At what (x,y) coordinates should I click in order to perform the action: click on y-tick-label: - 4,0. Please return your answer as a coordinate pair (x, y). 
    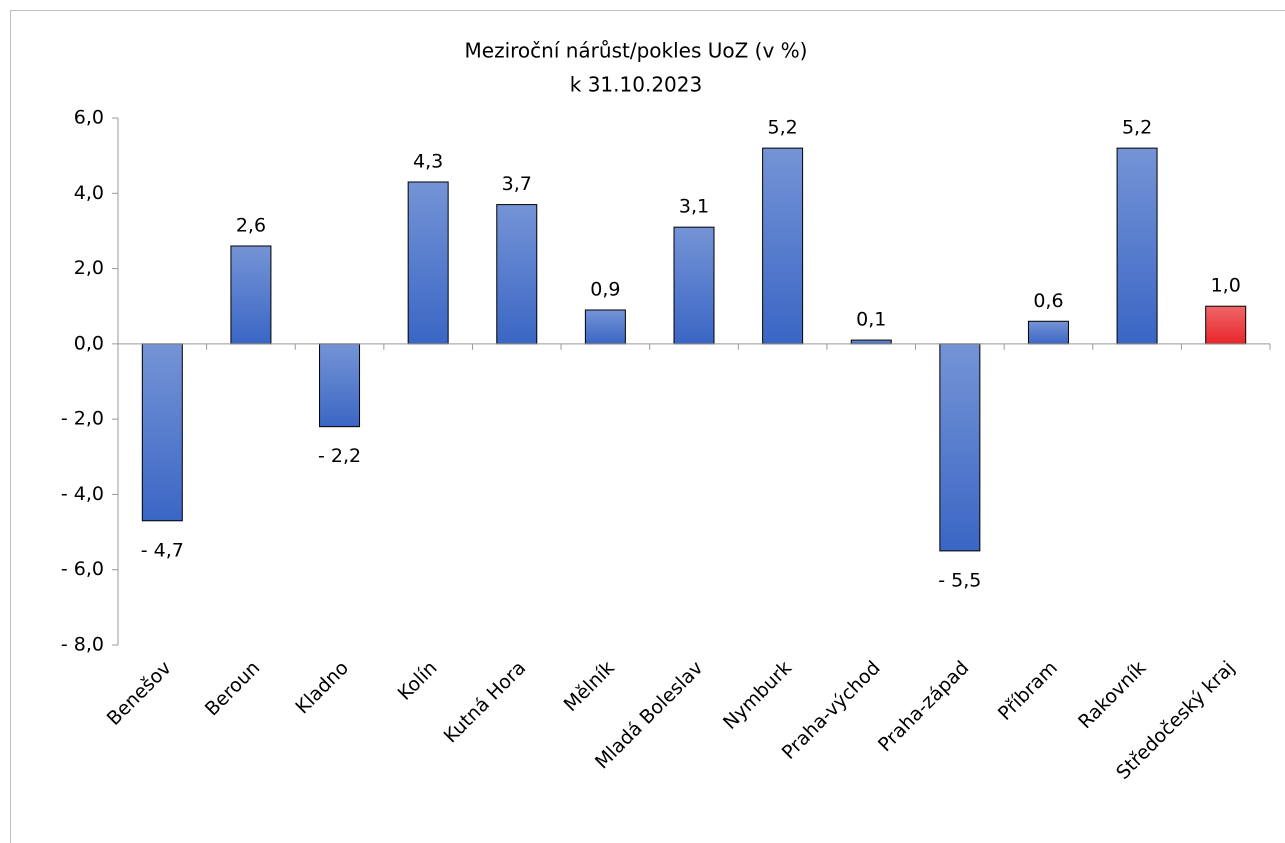
    Looking at the image, I should click on (82, 494).